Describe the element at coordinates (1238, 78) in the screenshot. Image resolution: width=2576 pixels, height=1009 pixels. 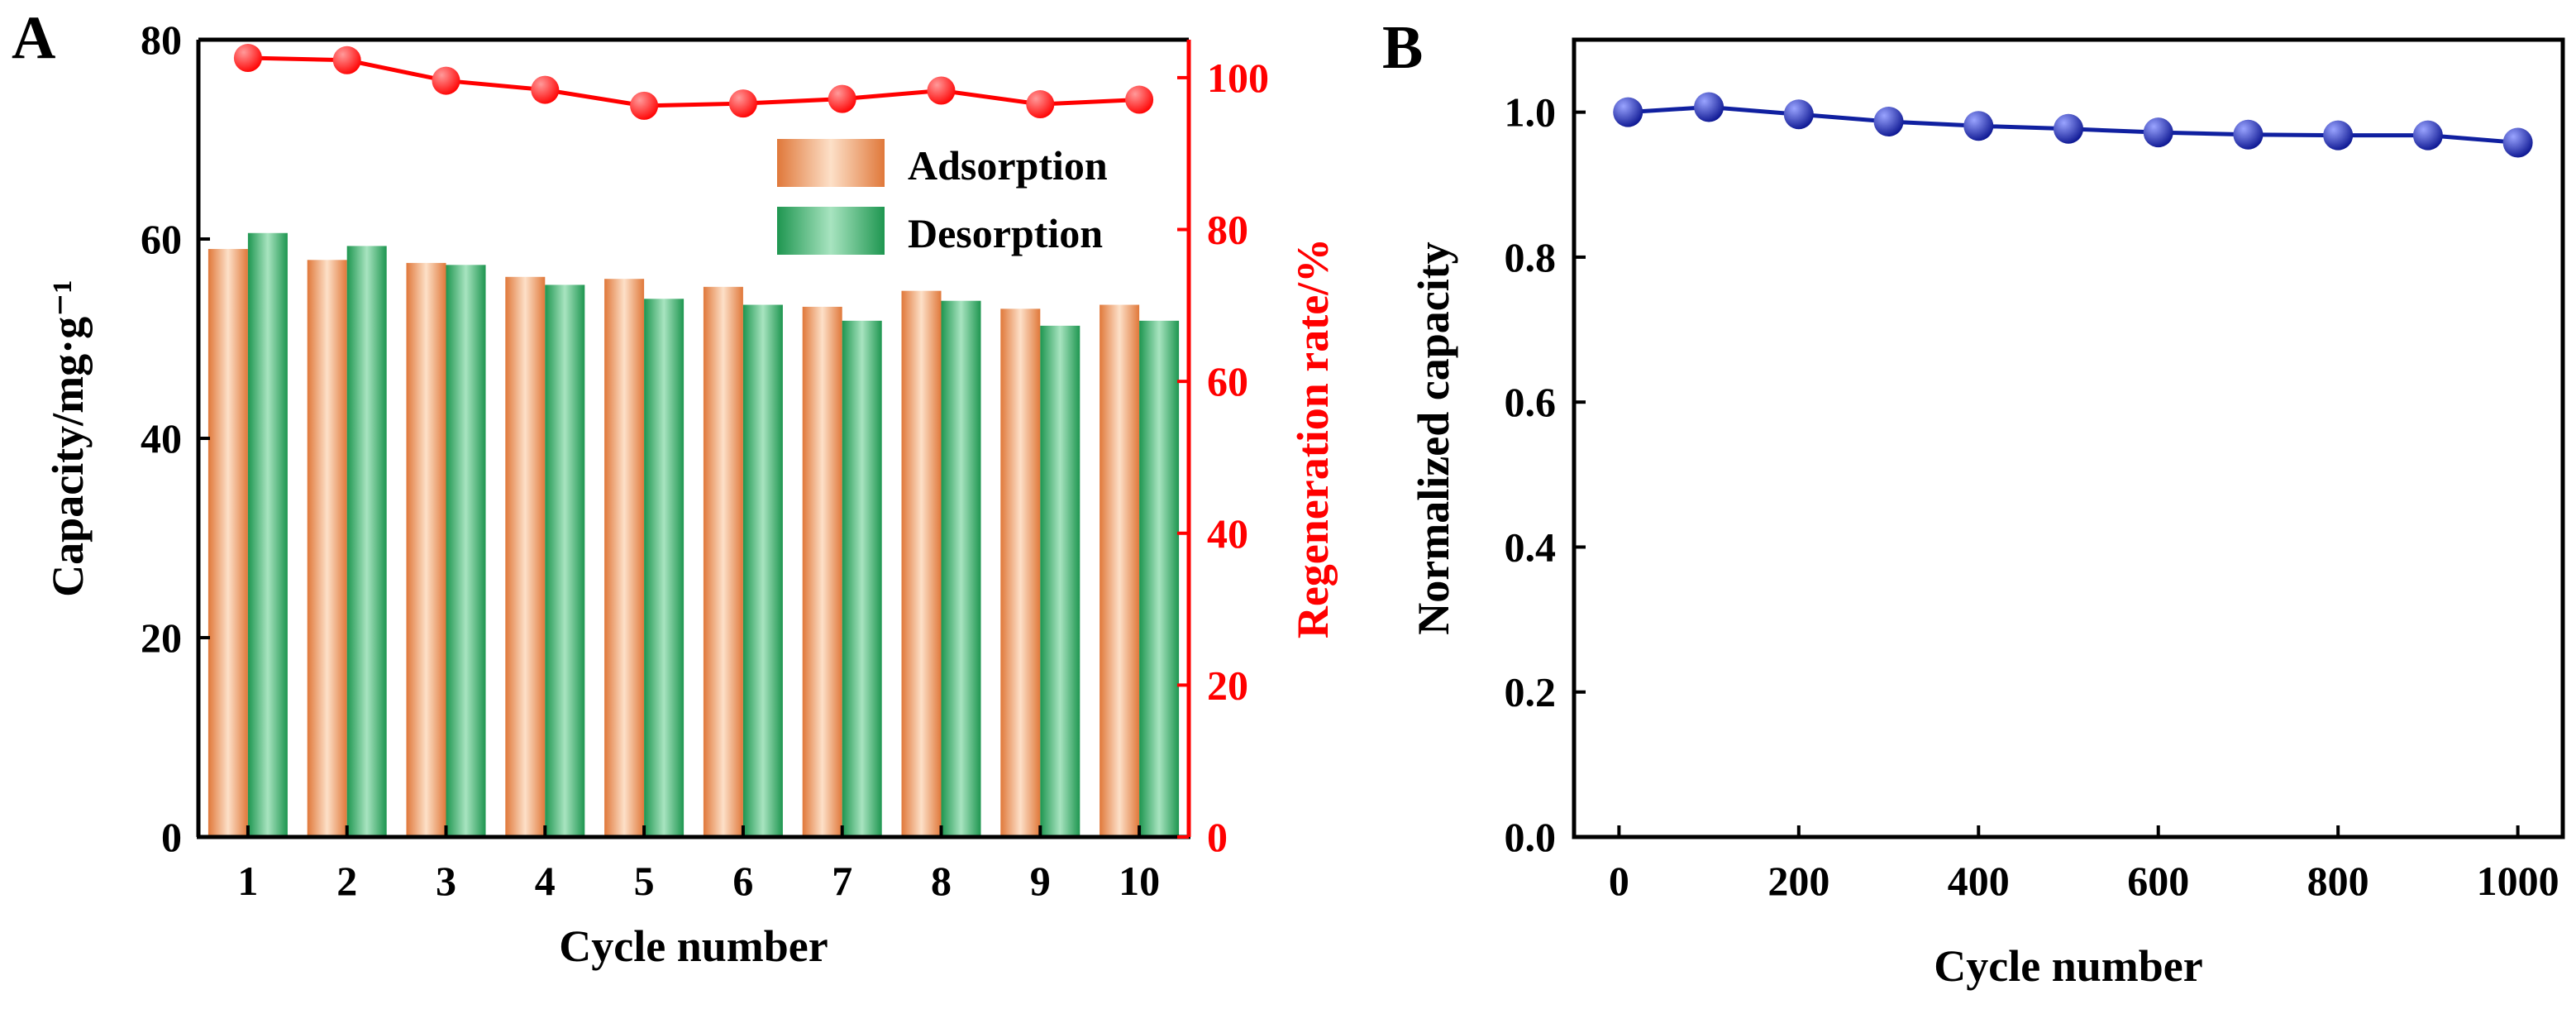
I see `y2-tick-label: 100` at that location.